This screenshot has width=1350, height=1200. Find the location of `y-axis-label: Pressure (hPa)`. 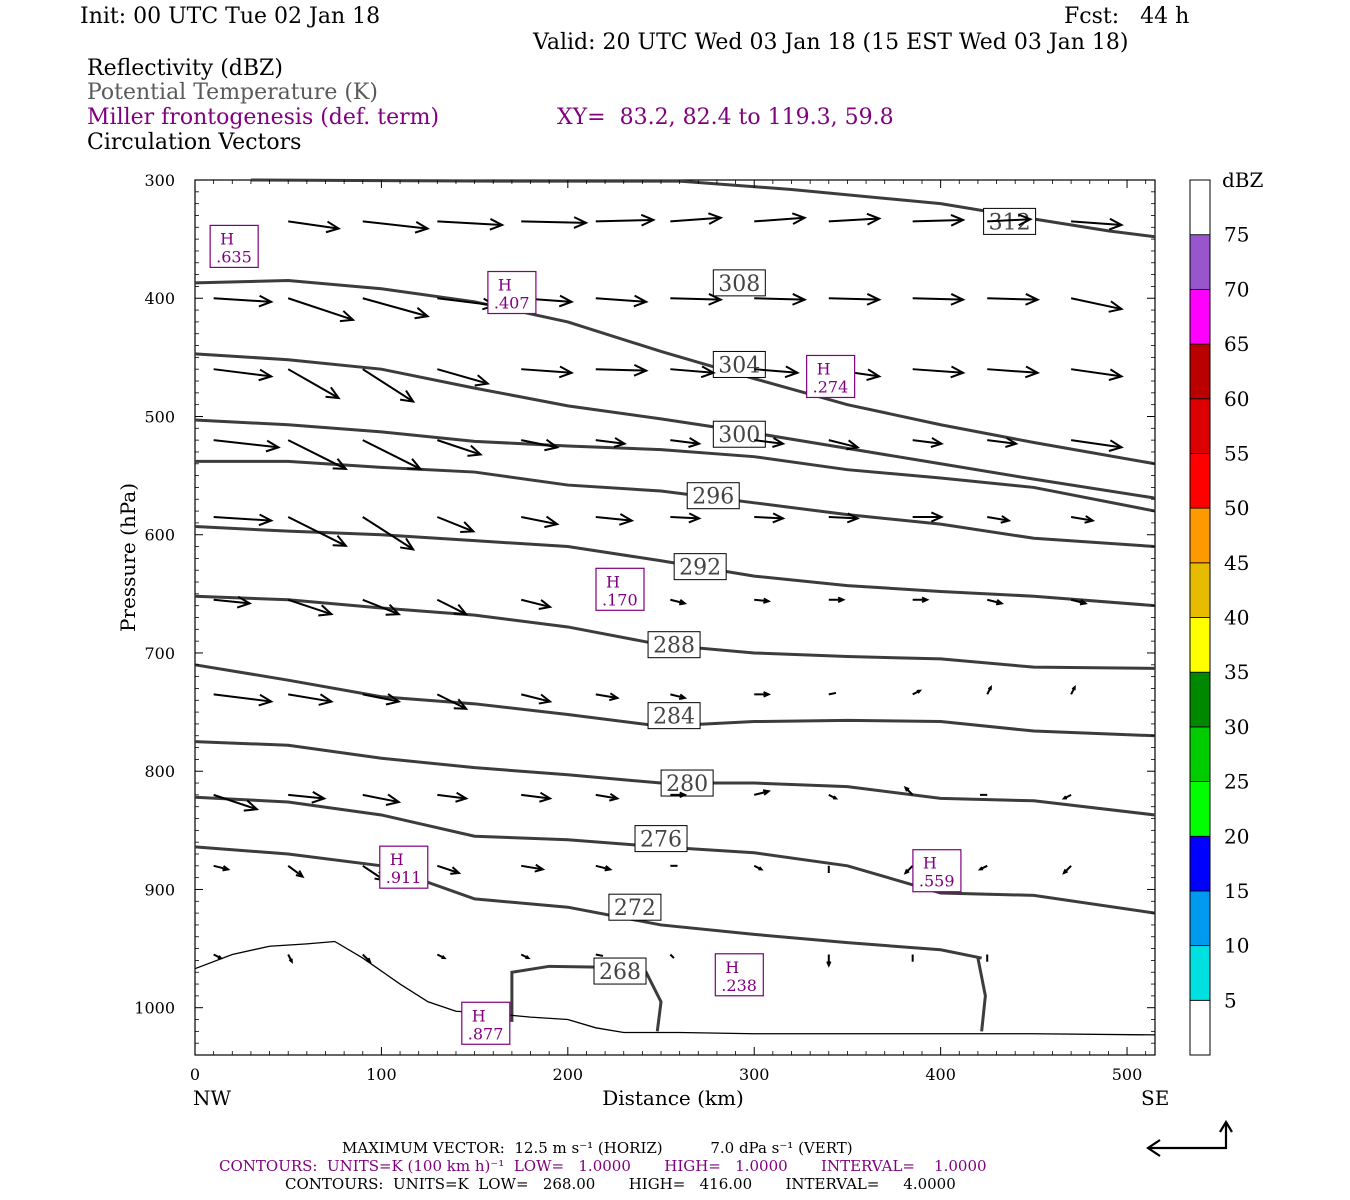

y-axis-label: Pressure (hPa) is located at coordinates (128, 557).